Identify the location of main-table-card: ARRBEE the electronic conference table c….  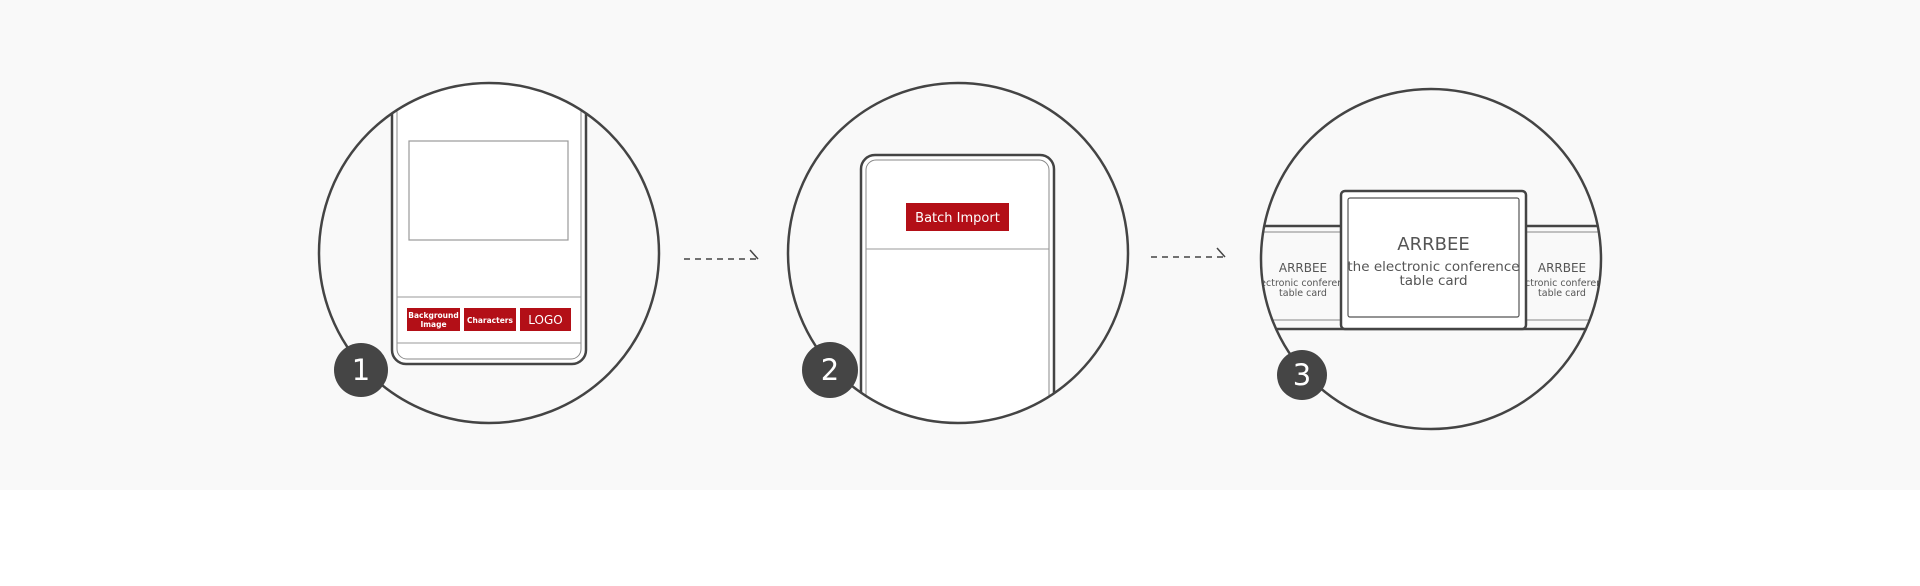
(1433, 260).